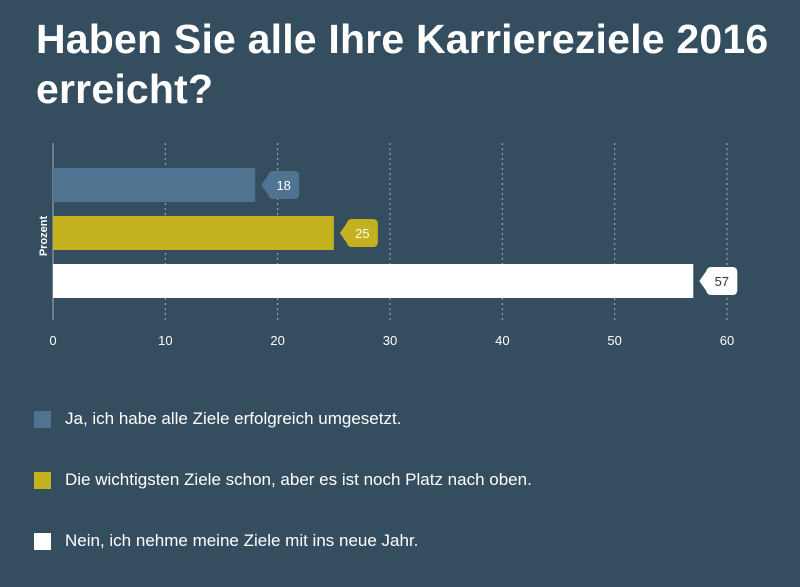  I want to click on x-tick-label: 60, so click(727, 340).